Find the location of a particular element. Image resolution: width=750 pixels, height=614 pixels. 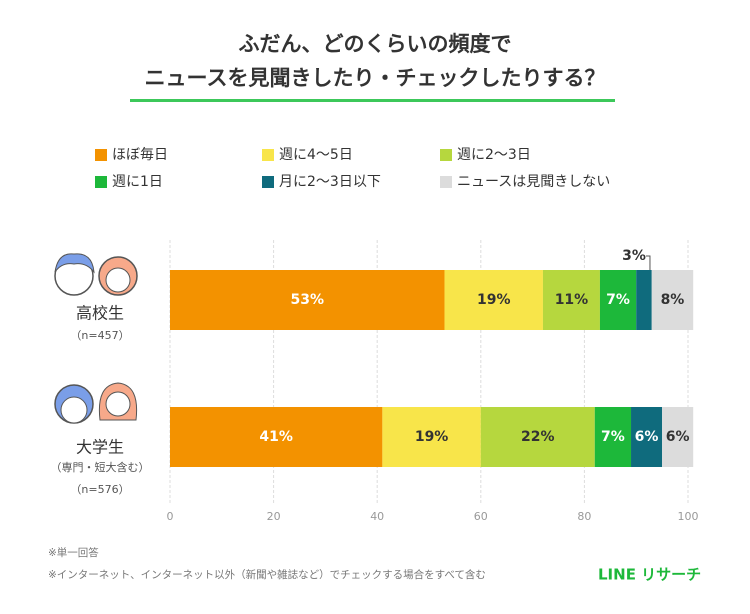

value-label: 22% is located at coordinates (538, 437).